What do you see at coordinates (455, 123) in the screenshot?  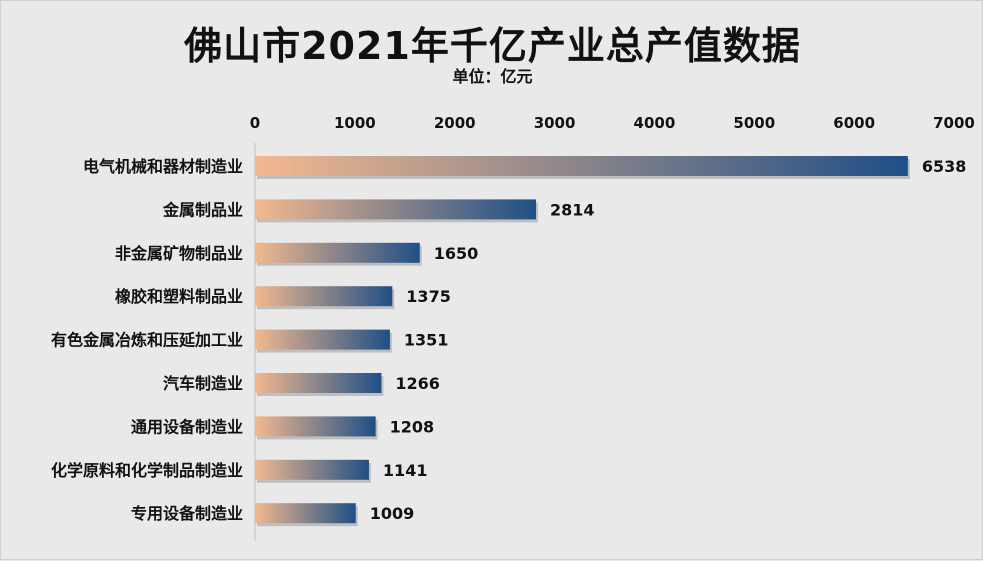 I see `x-tick-label: 2000` at bounding box center [455, 123].